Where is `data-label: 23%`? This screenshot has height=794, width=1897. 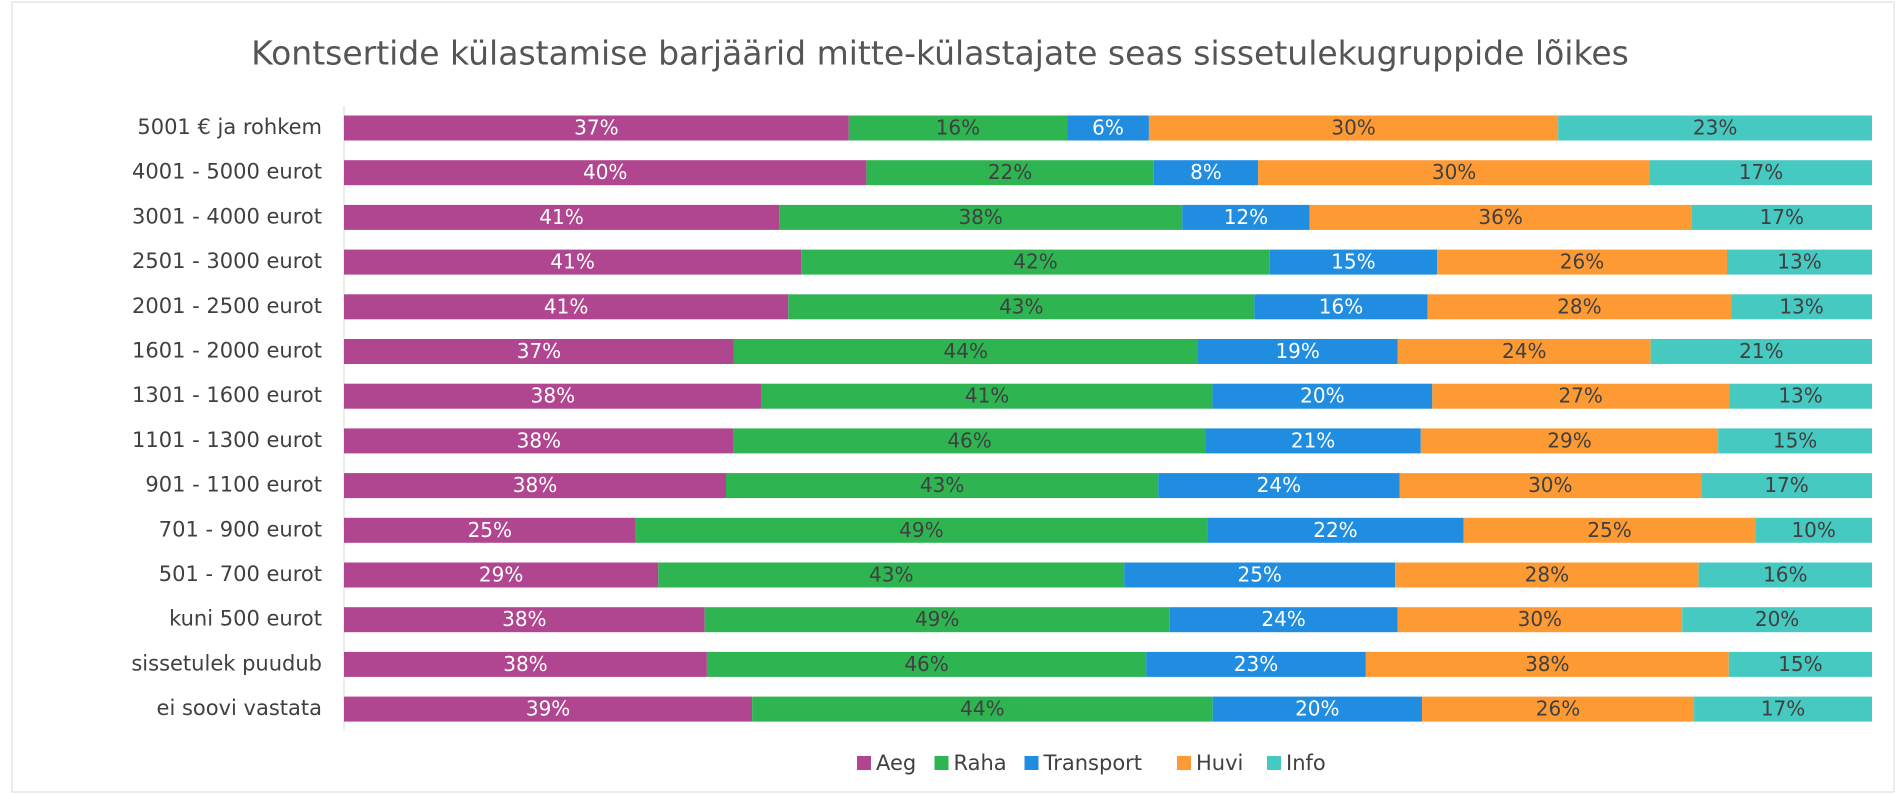
data-label: 23% is located at coordinates (1256, 664).